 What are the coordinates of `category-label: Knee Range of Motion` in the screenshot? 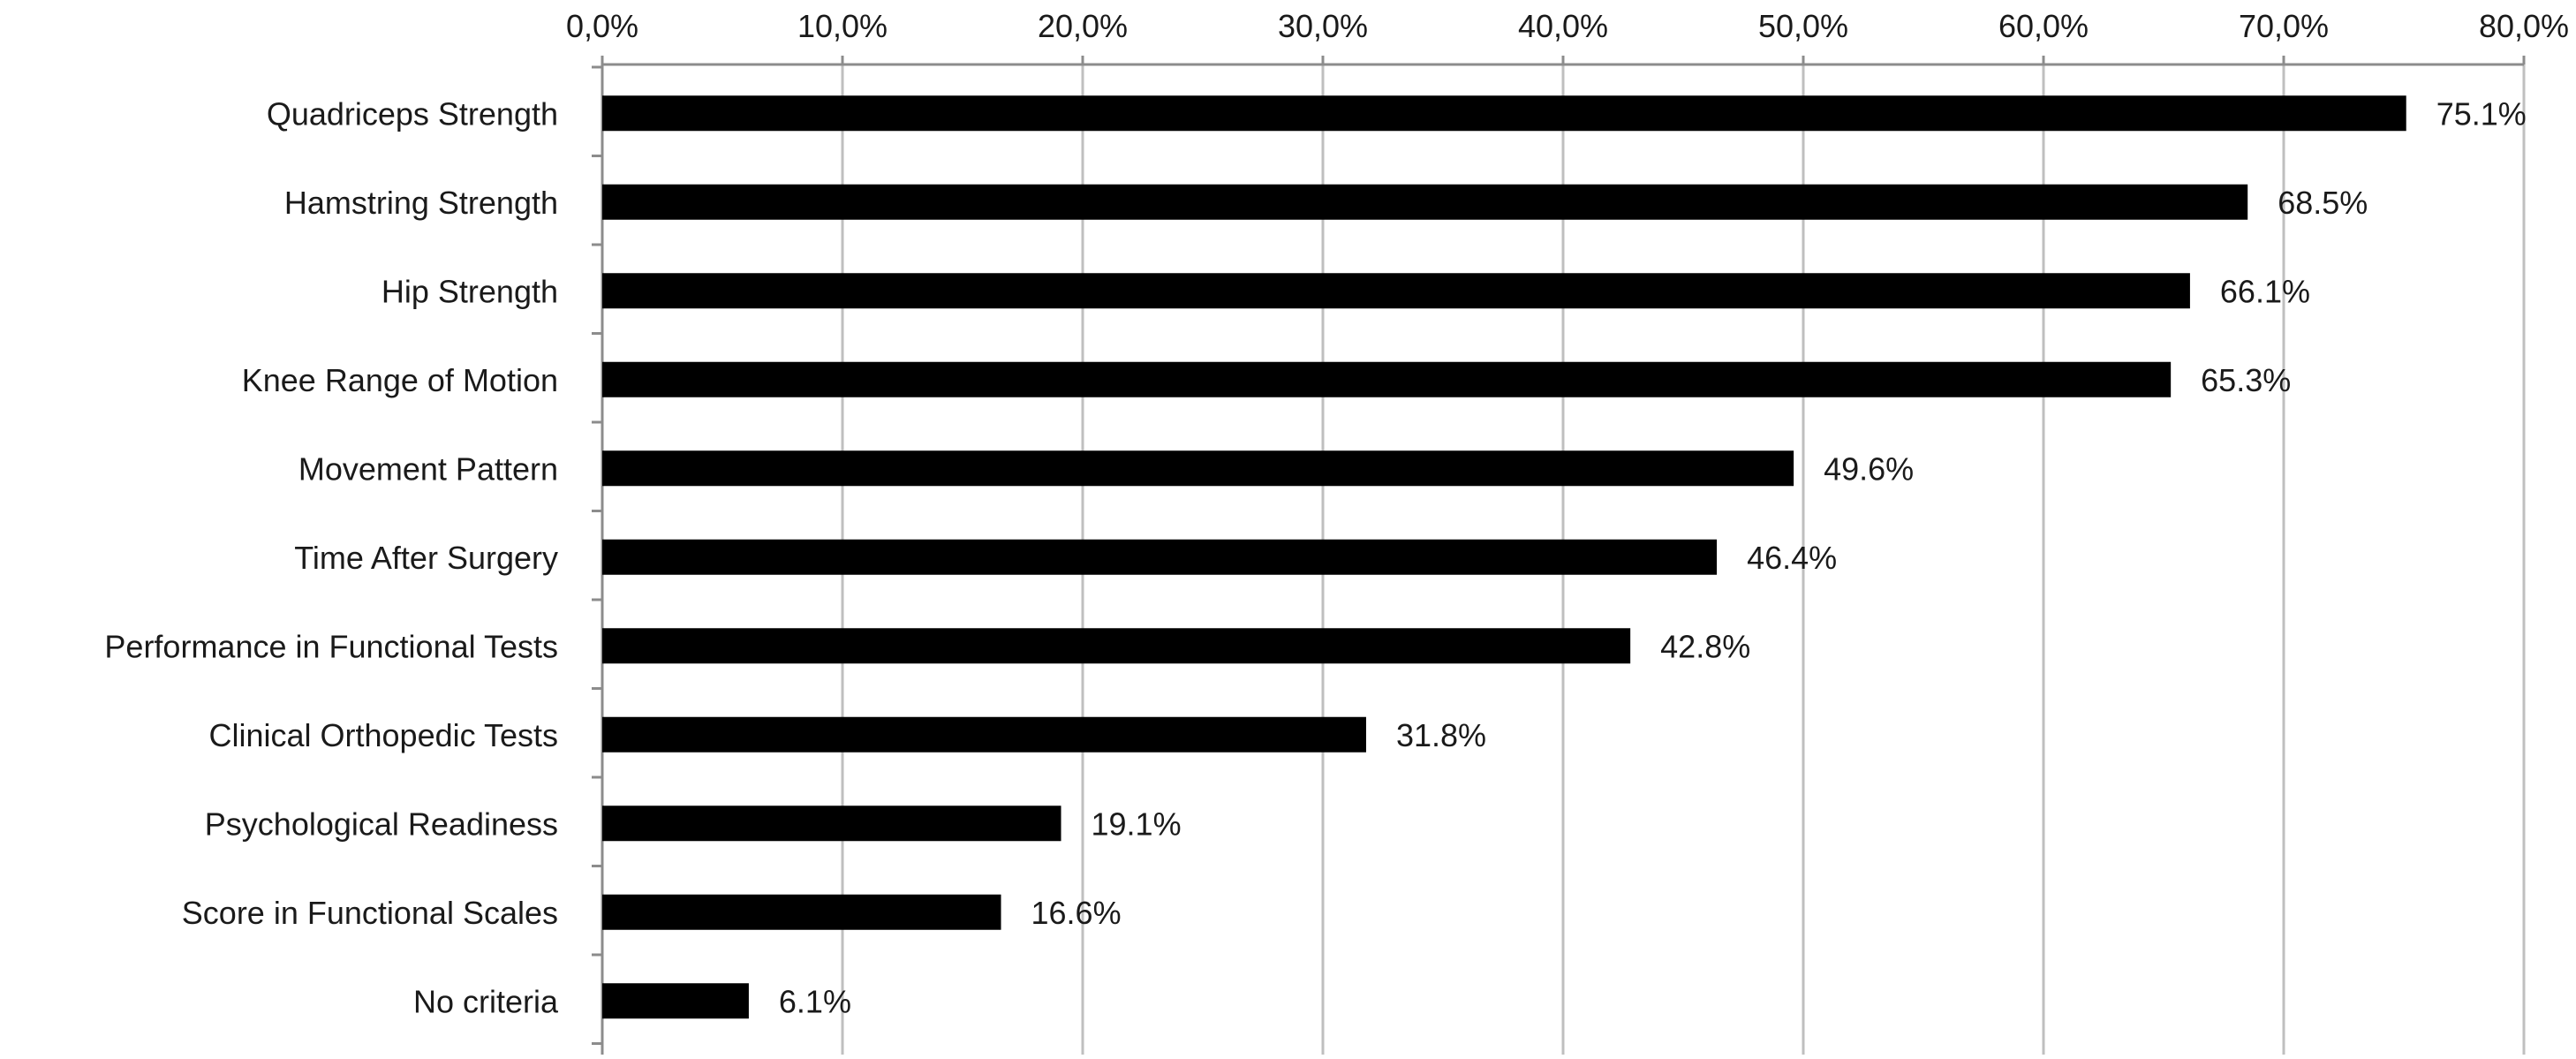 It's located at (400, 380).